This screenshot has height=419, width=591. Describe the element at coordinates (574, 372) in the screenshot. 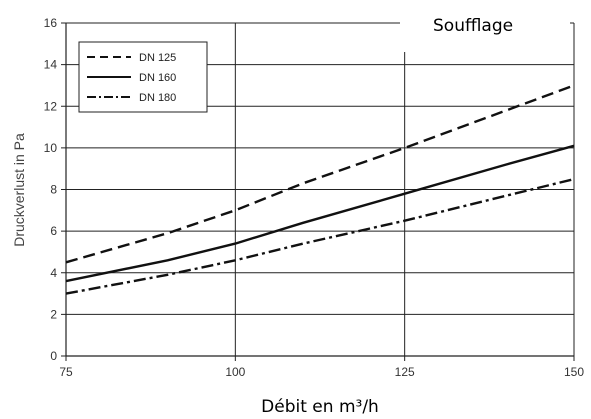

I see `x-tick-label: 150` at that location.